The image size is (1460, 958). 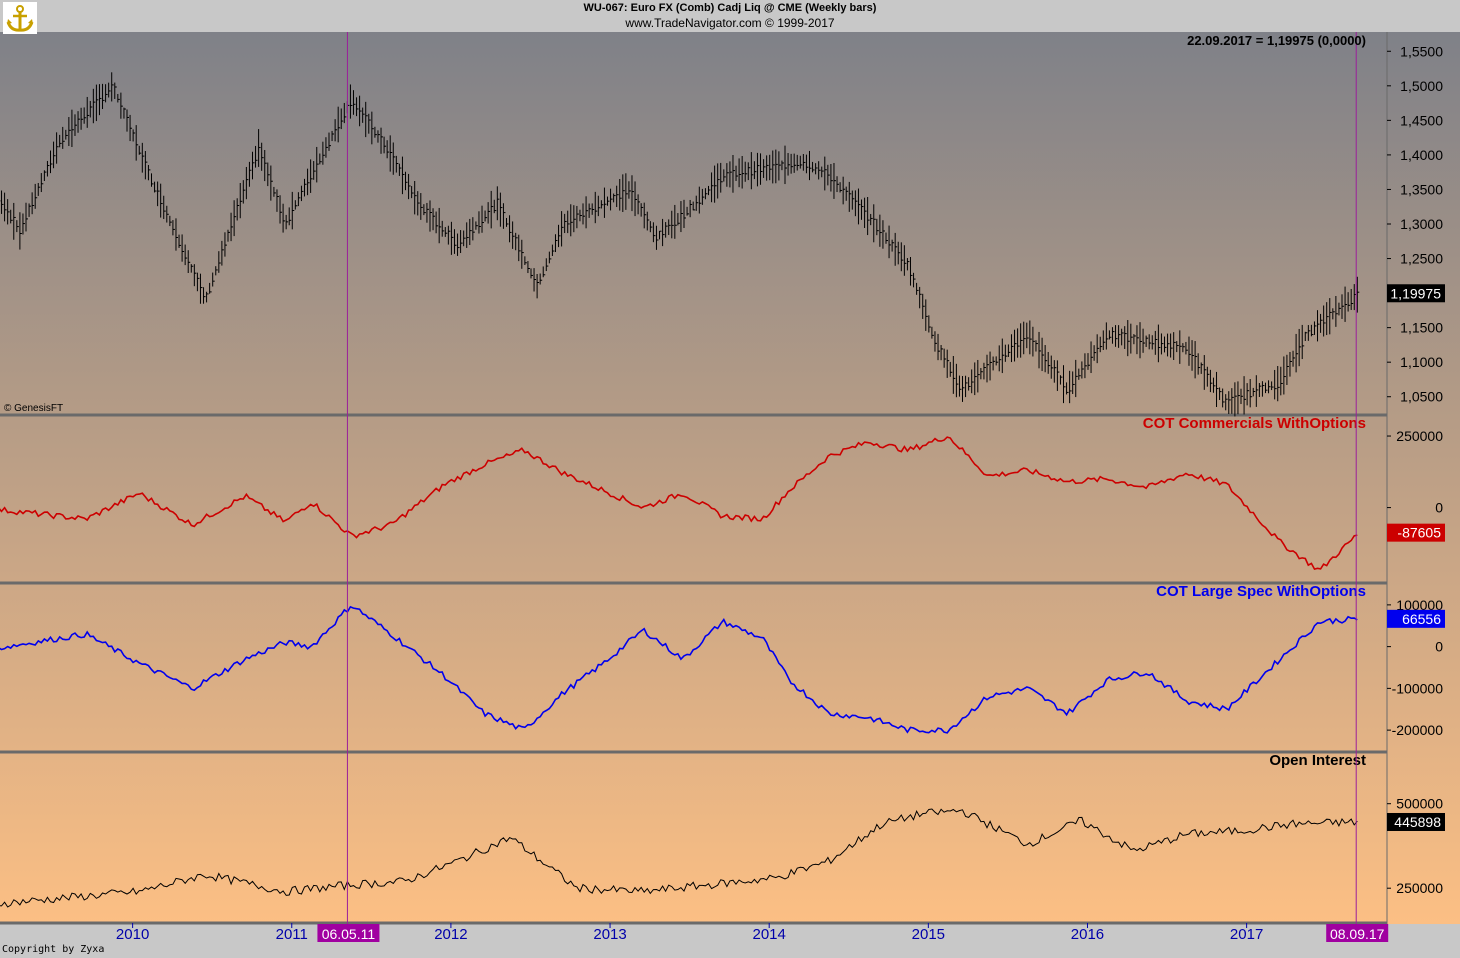 I want to click on year-label: 2013, so click(x=609, y=934).